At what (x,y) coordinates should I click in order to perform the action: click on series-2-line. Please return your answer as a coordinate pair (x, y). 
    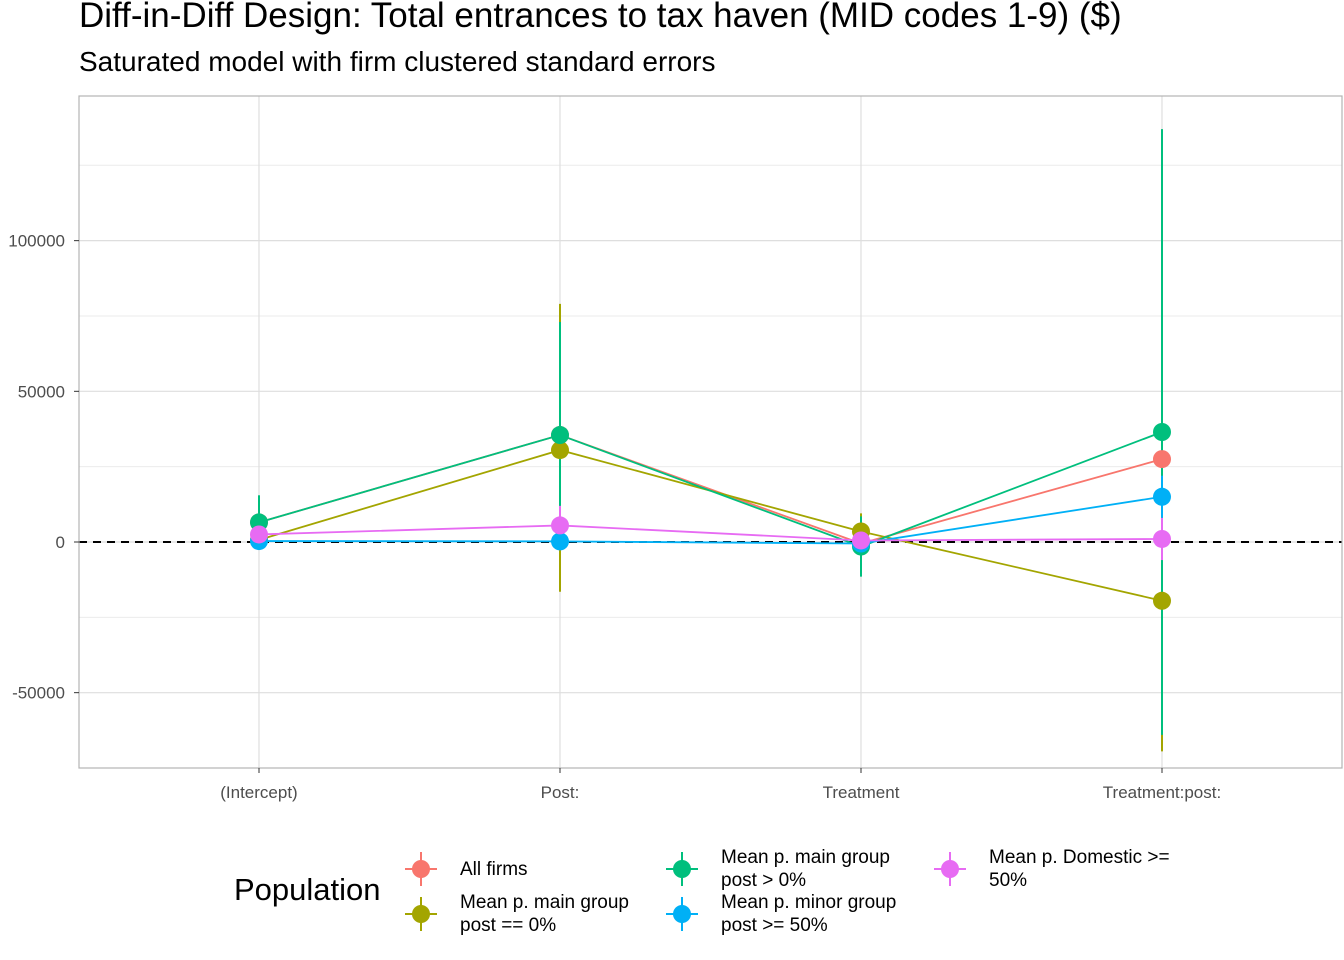
    Looking at the image, I should click on (710, 525).